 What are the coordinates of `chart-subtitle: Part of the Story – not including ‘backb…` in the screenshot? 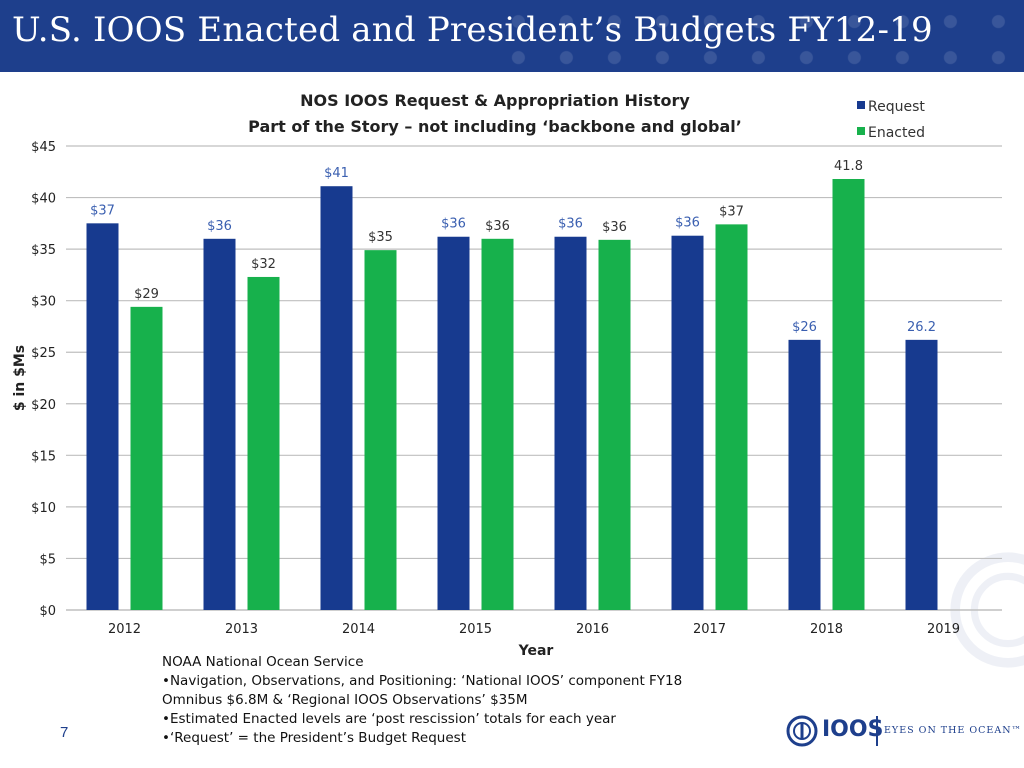 It's located at (495, 126).